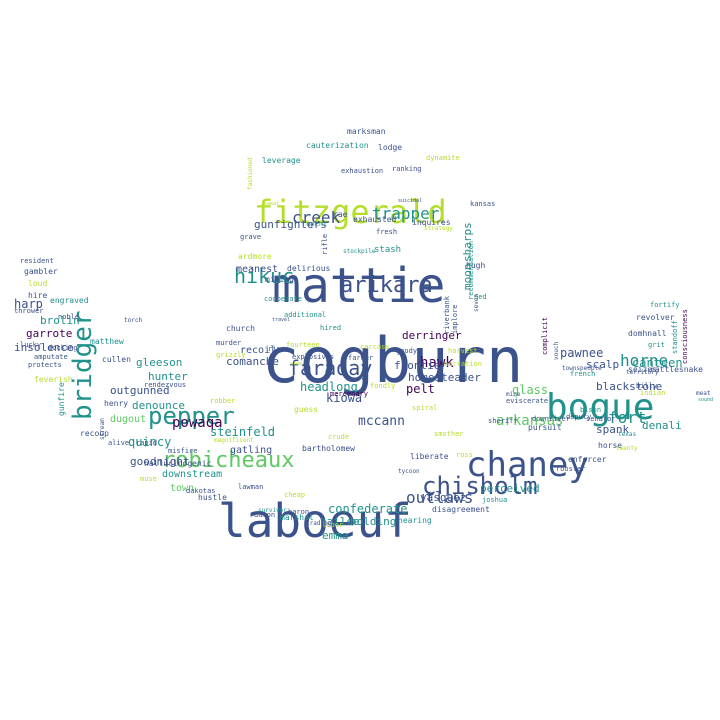  What do you see at coordinates (437, 363) in the screenshot?
I see `cloud-word: hawk` at bounding box center [437, 363].